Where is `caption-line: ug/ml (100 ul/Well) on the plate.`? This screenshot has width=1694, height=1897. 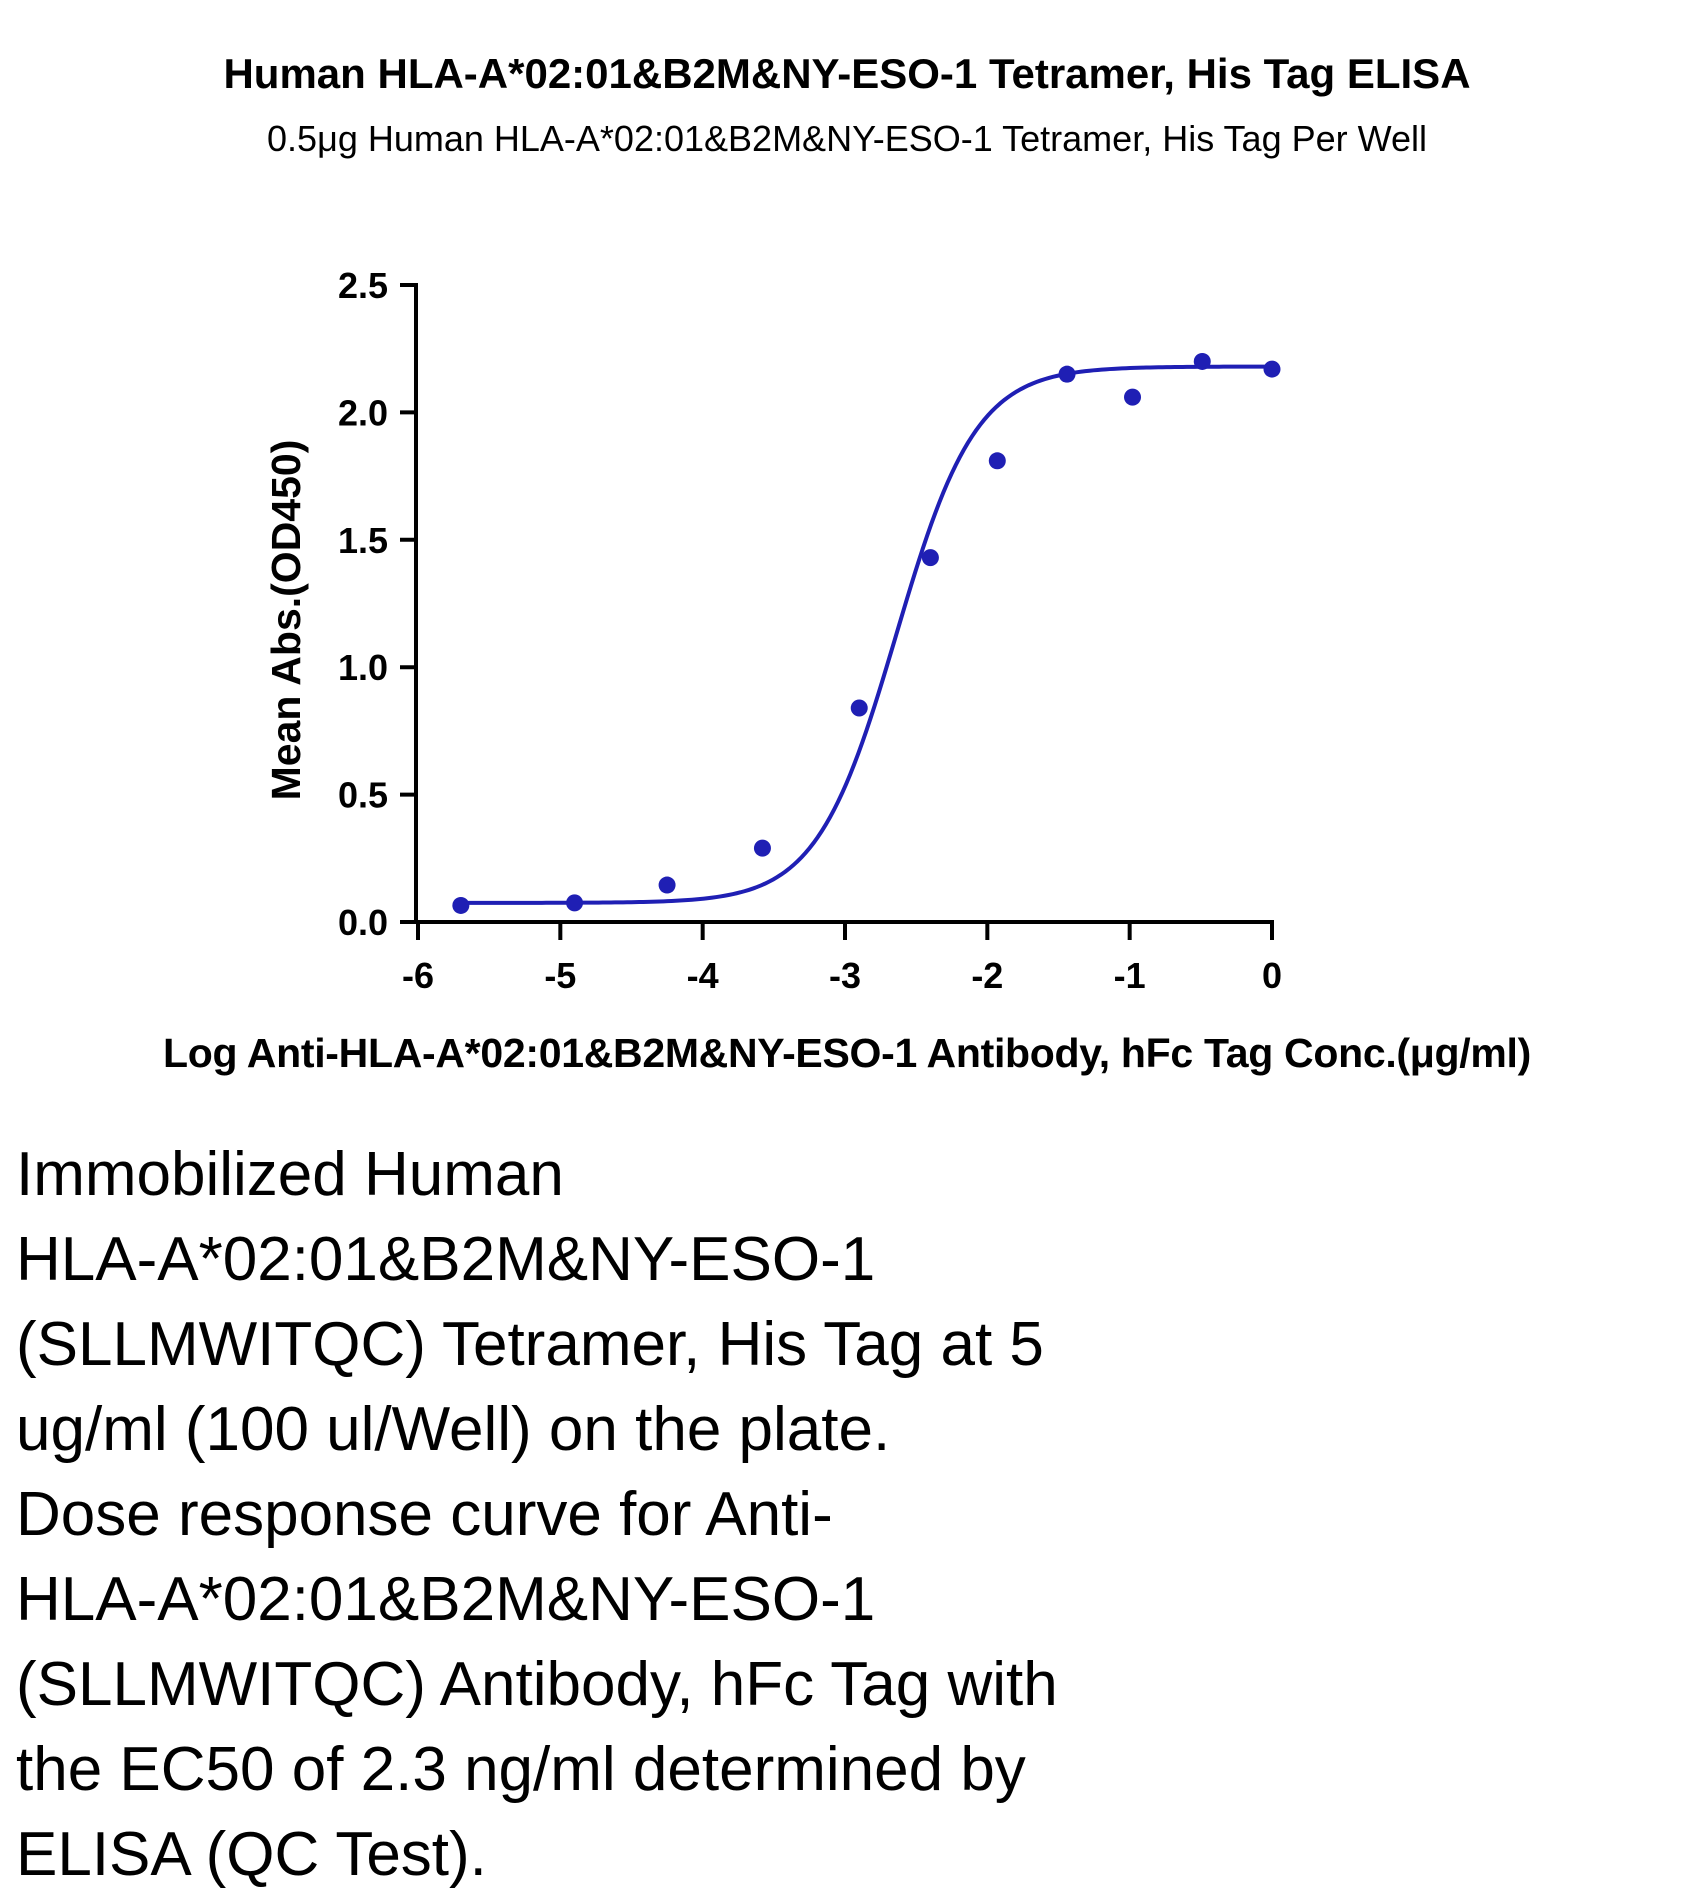 caption-line: ug/ml (100 ul/Well) on the plate. is located at coordinates (453, 1429).